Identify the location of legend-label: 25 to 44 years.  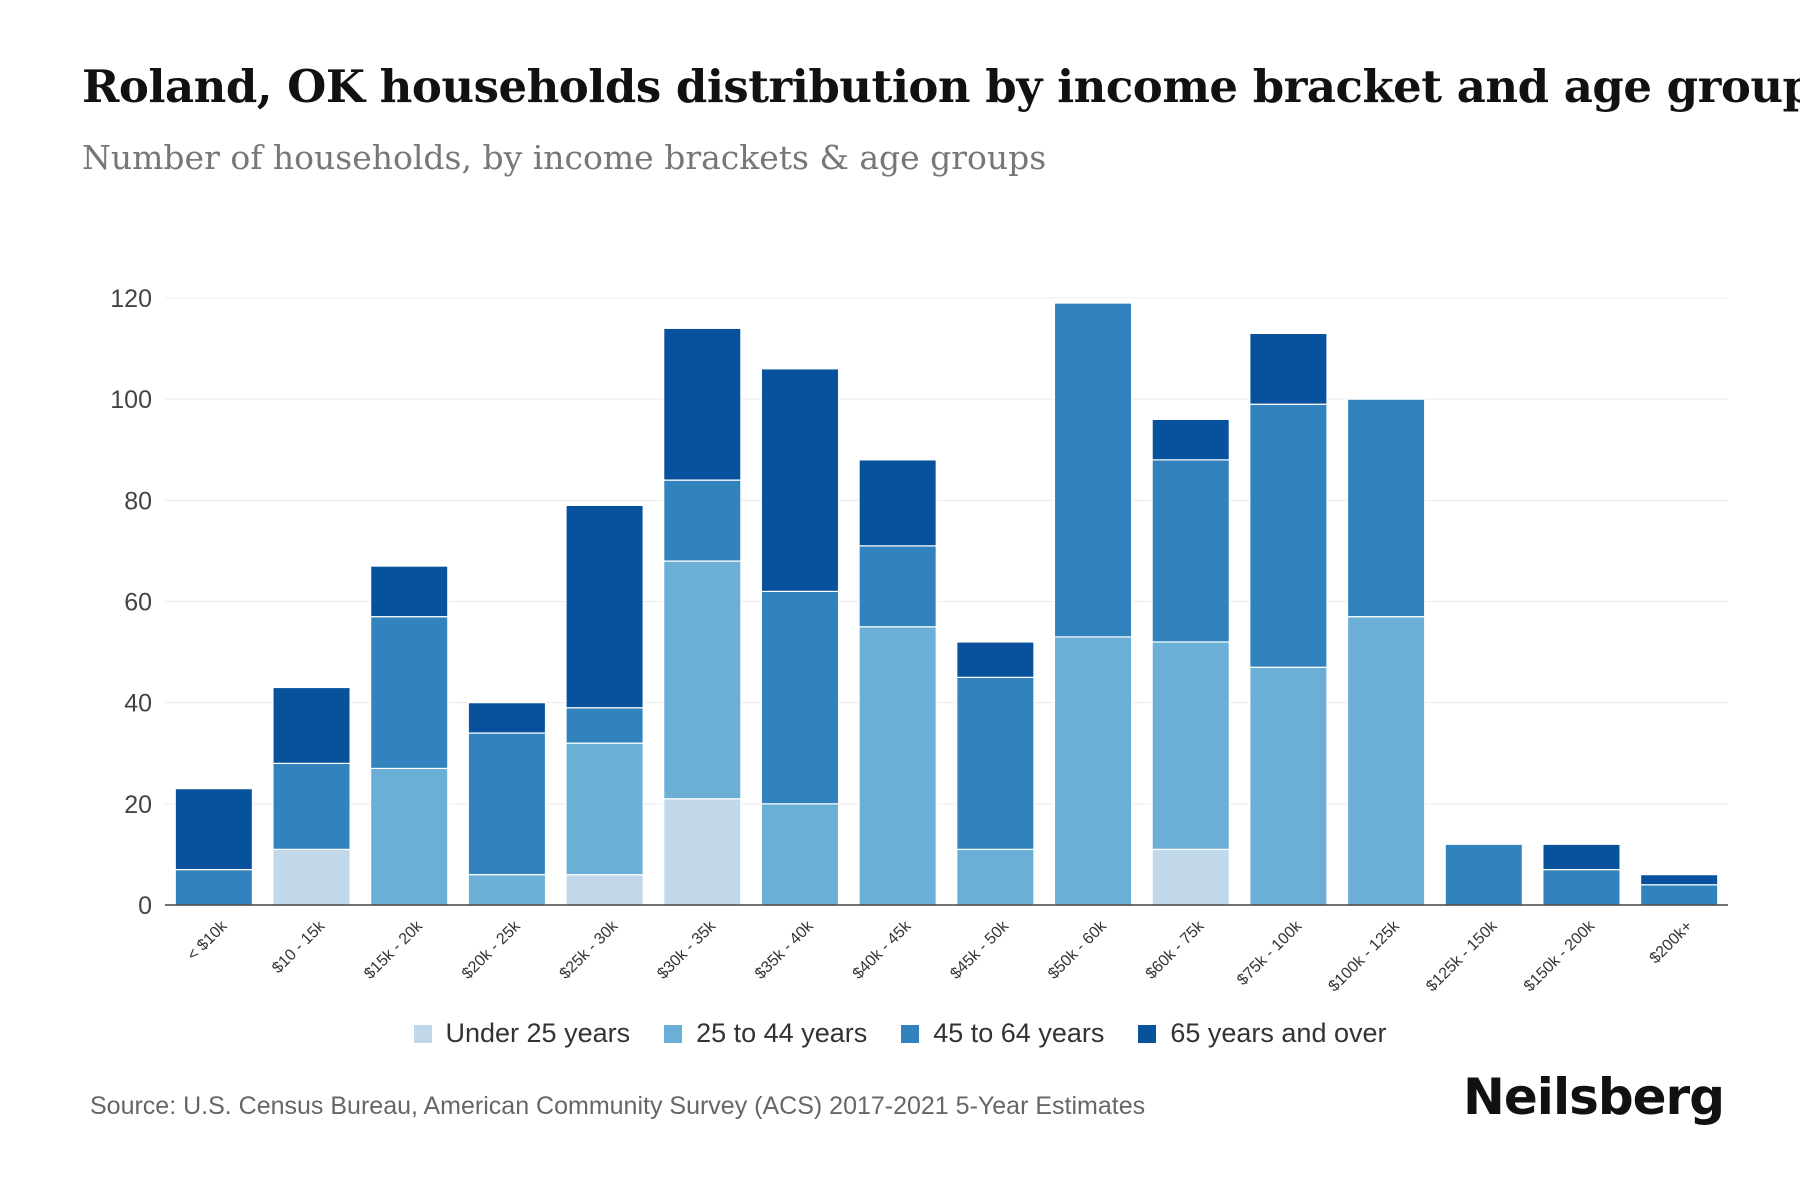
(782, 1033).